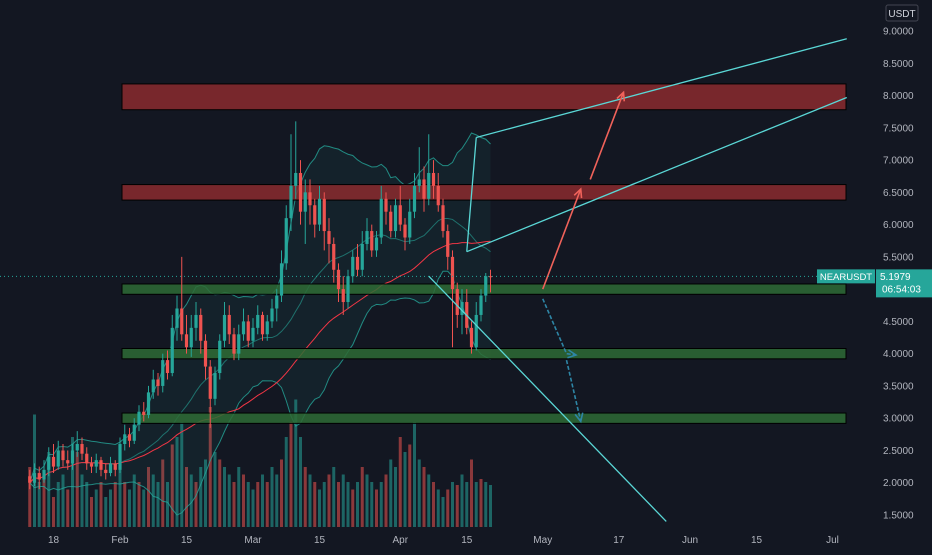 The height and width of the screenshot is (555, 932). I want to click on price-tick-label: 7.0000, so click(898, 161).